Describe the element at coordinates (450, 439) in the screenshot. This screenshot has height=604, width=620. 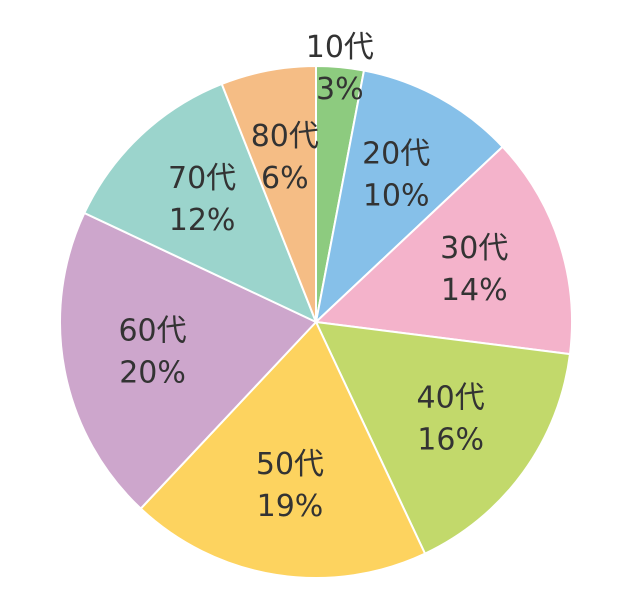
I see `value-label: 16%` at that location.